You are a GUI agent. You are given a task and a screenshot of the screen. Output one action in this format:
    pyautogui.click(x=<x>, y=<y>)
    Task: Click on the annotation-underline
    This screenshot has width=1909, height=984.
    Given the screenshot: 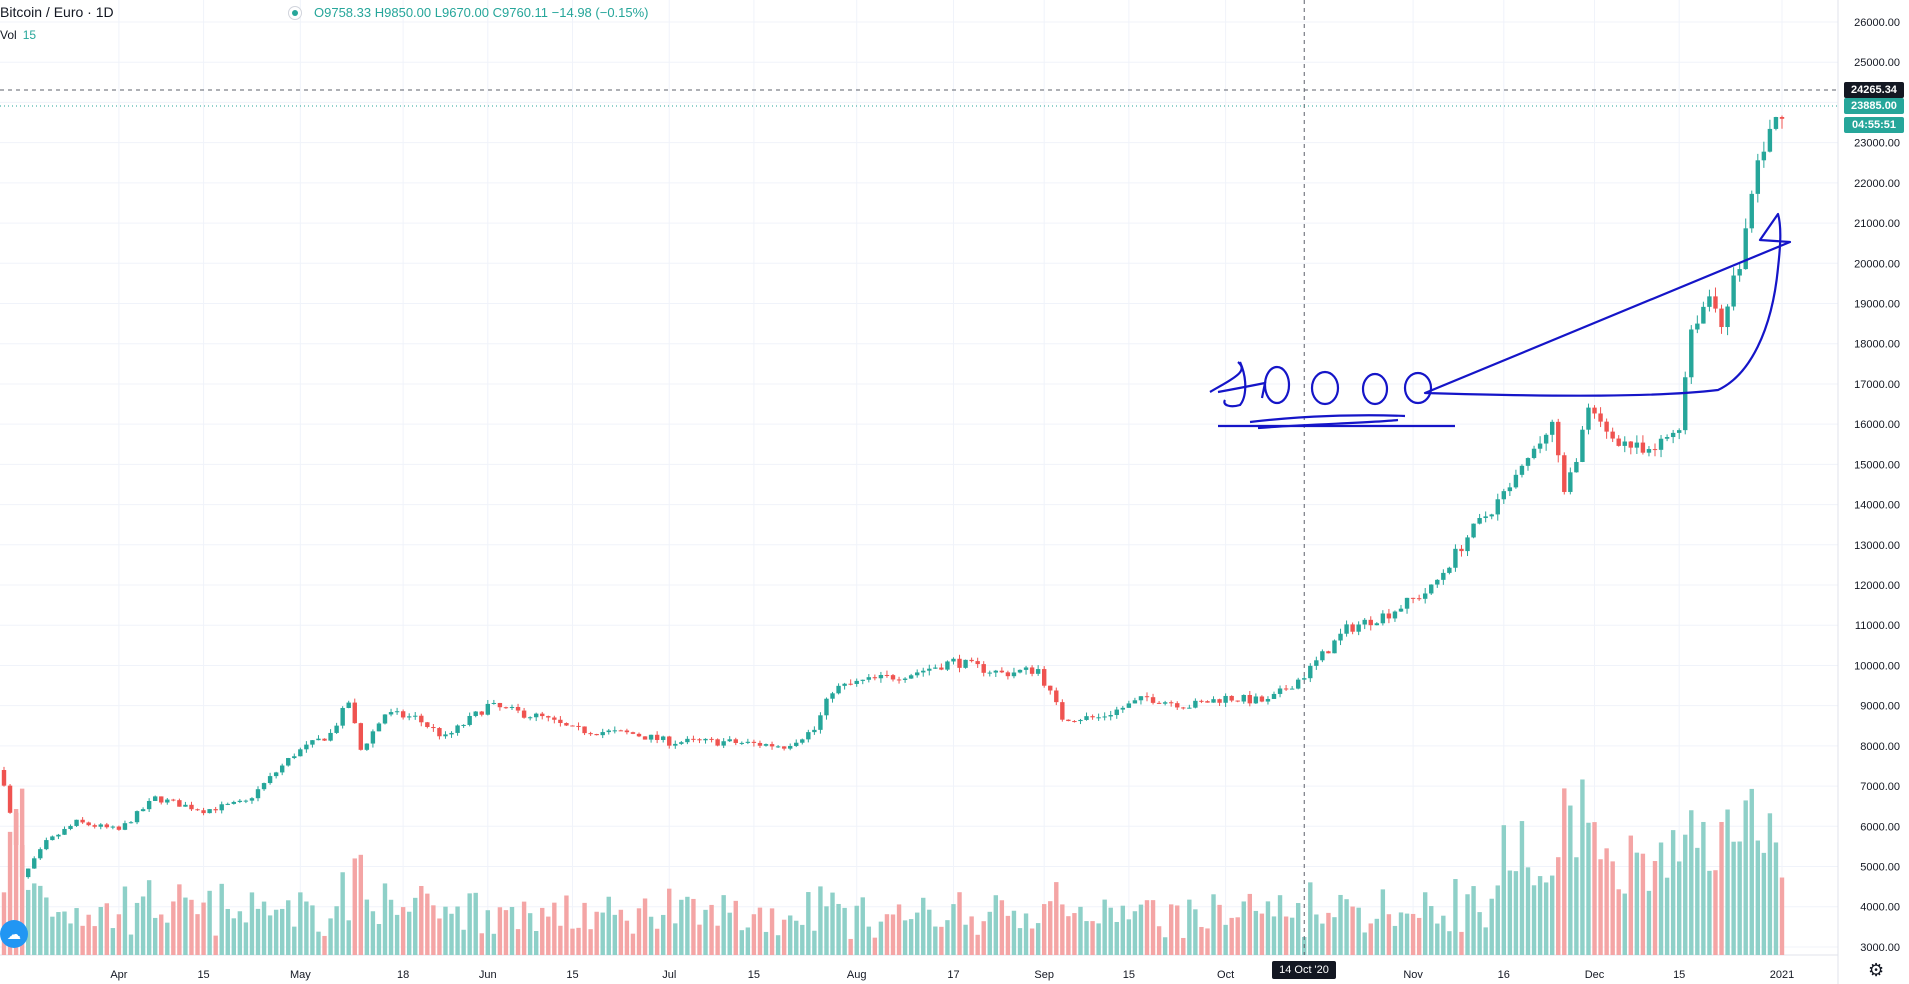 What is the action you would take?
    pyautogui.click(x=1327, y=422)
    